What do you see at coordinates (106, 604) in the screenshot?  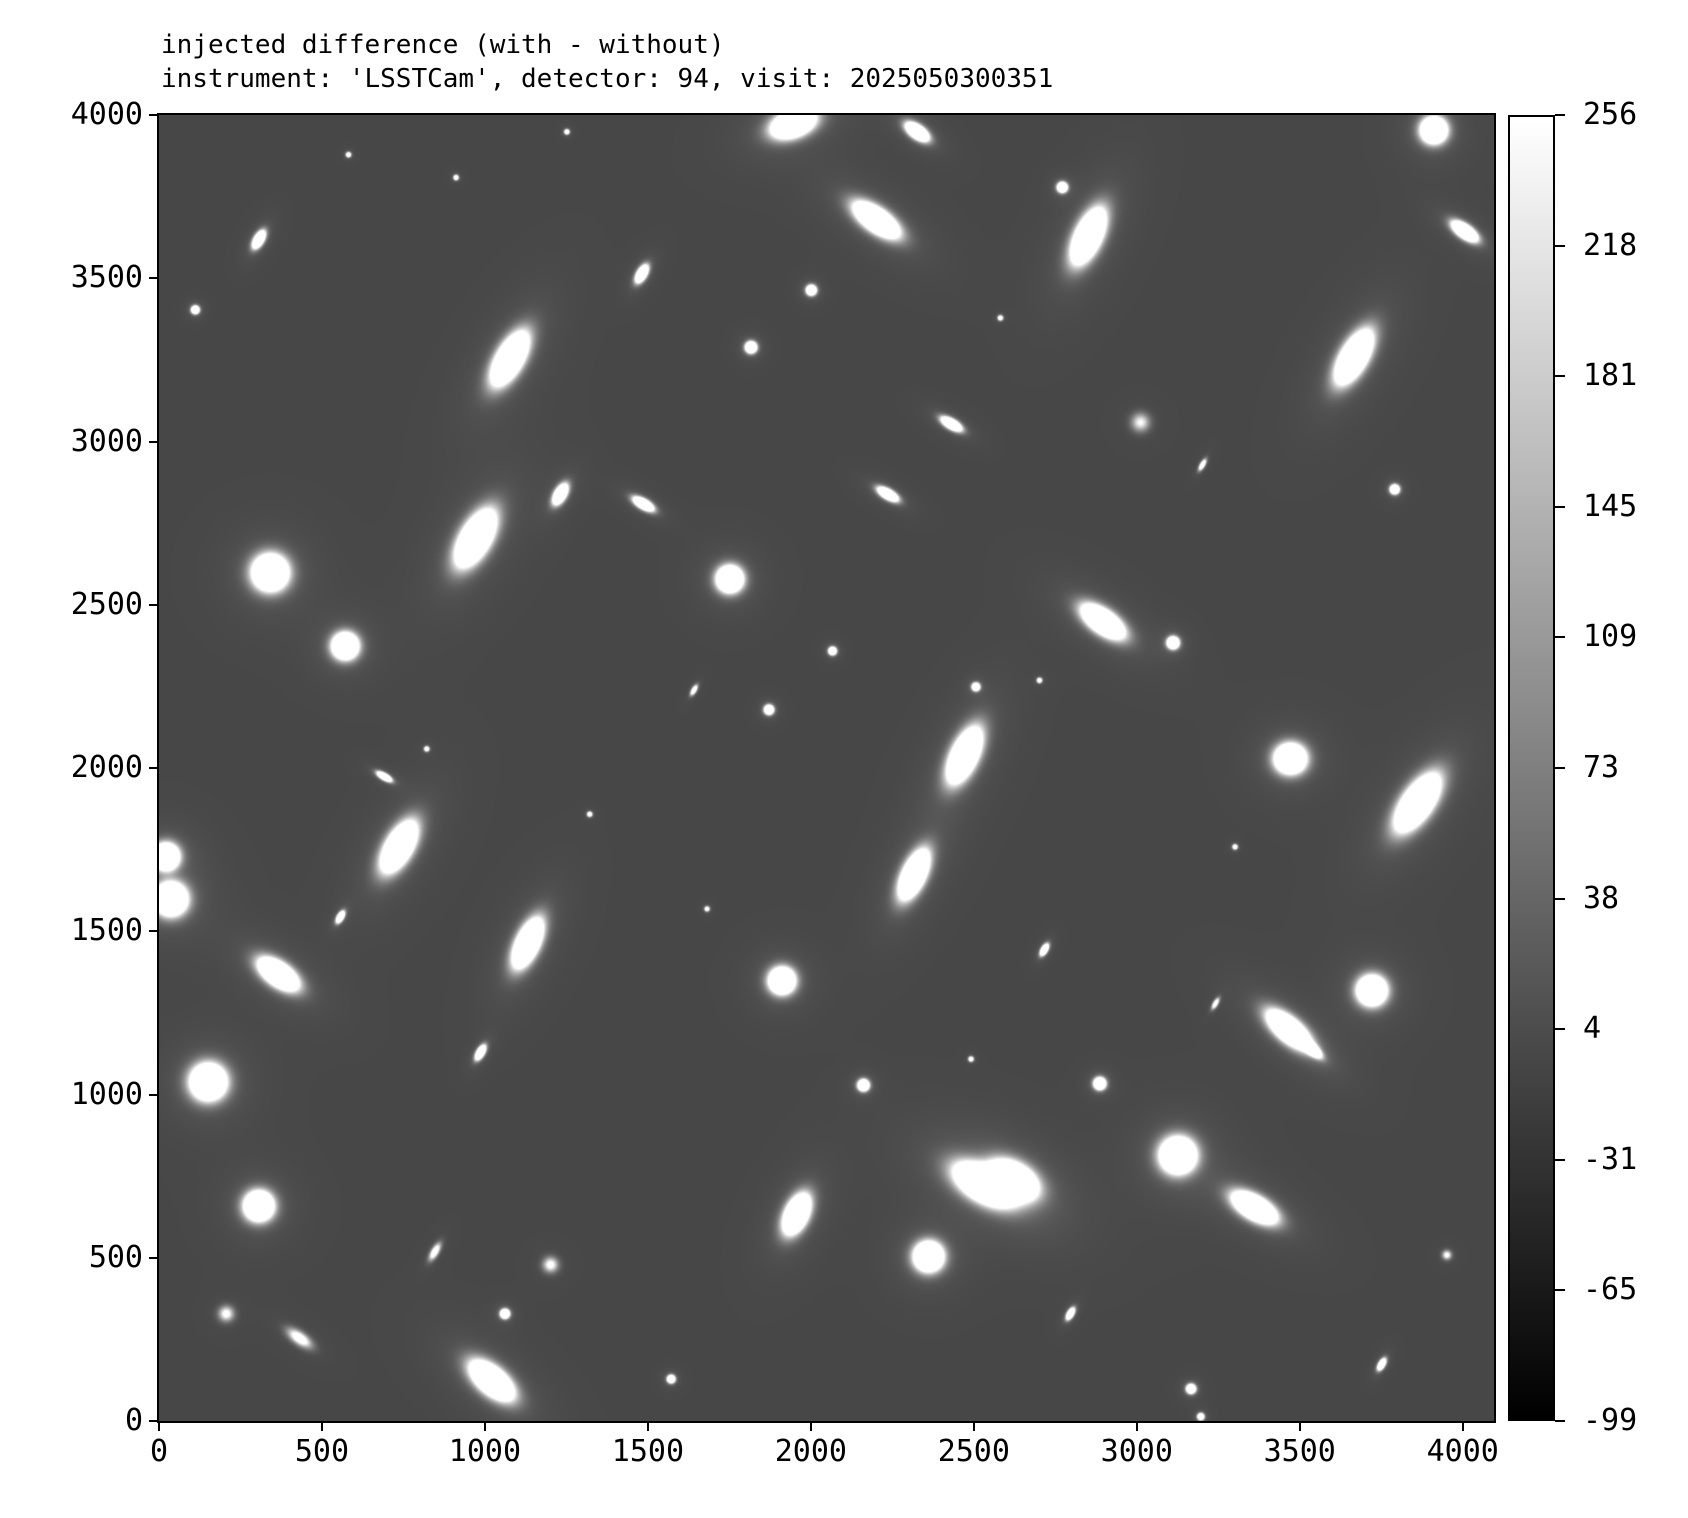 I see `y-tick-label: 2500` at bounding box center [106, 604].